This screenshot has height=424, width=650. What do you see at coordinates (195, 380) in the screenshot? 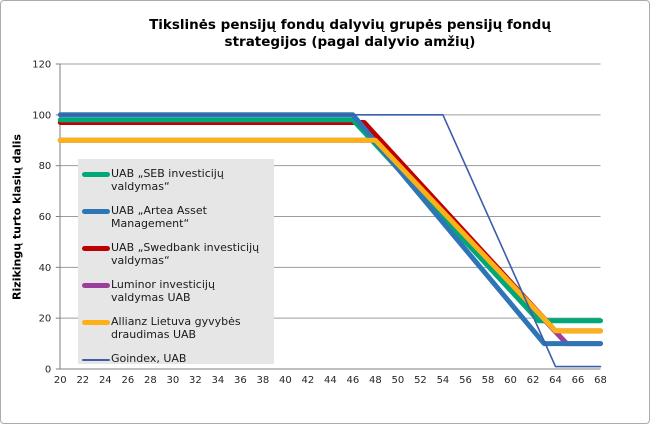
I see `x-tick-label: 32` at bounding box center [195, 380].